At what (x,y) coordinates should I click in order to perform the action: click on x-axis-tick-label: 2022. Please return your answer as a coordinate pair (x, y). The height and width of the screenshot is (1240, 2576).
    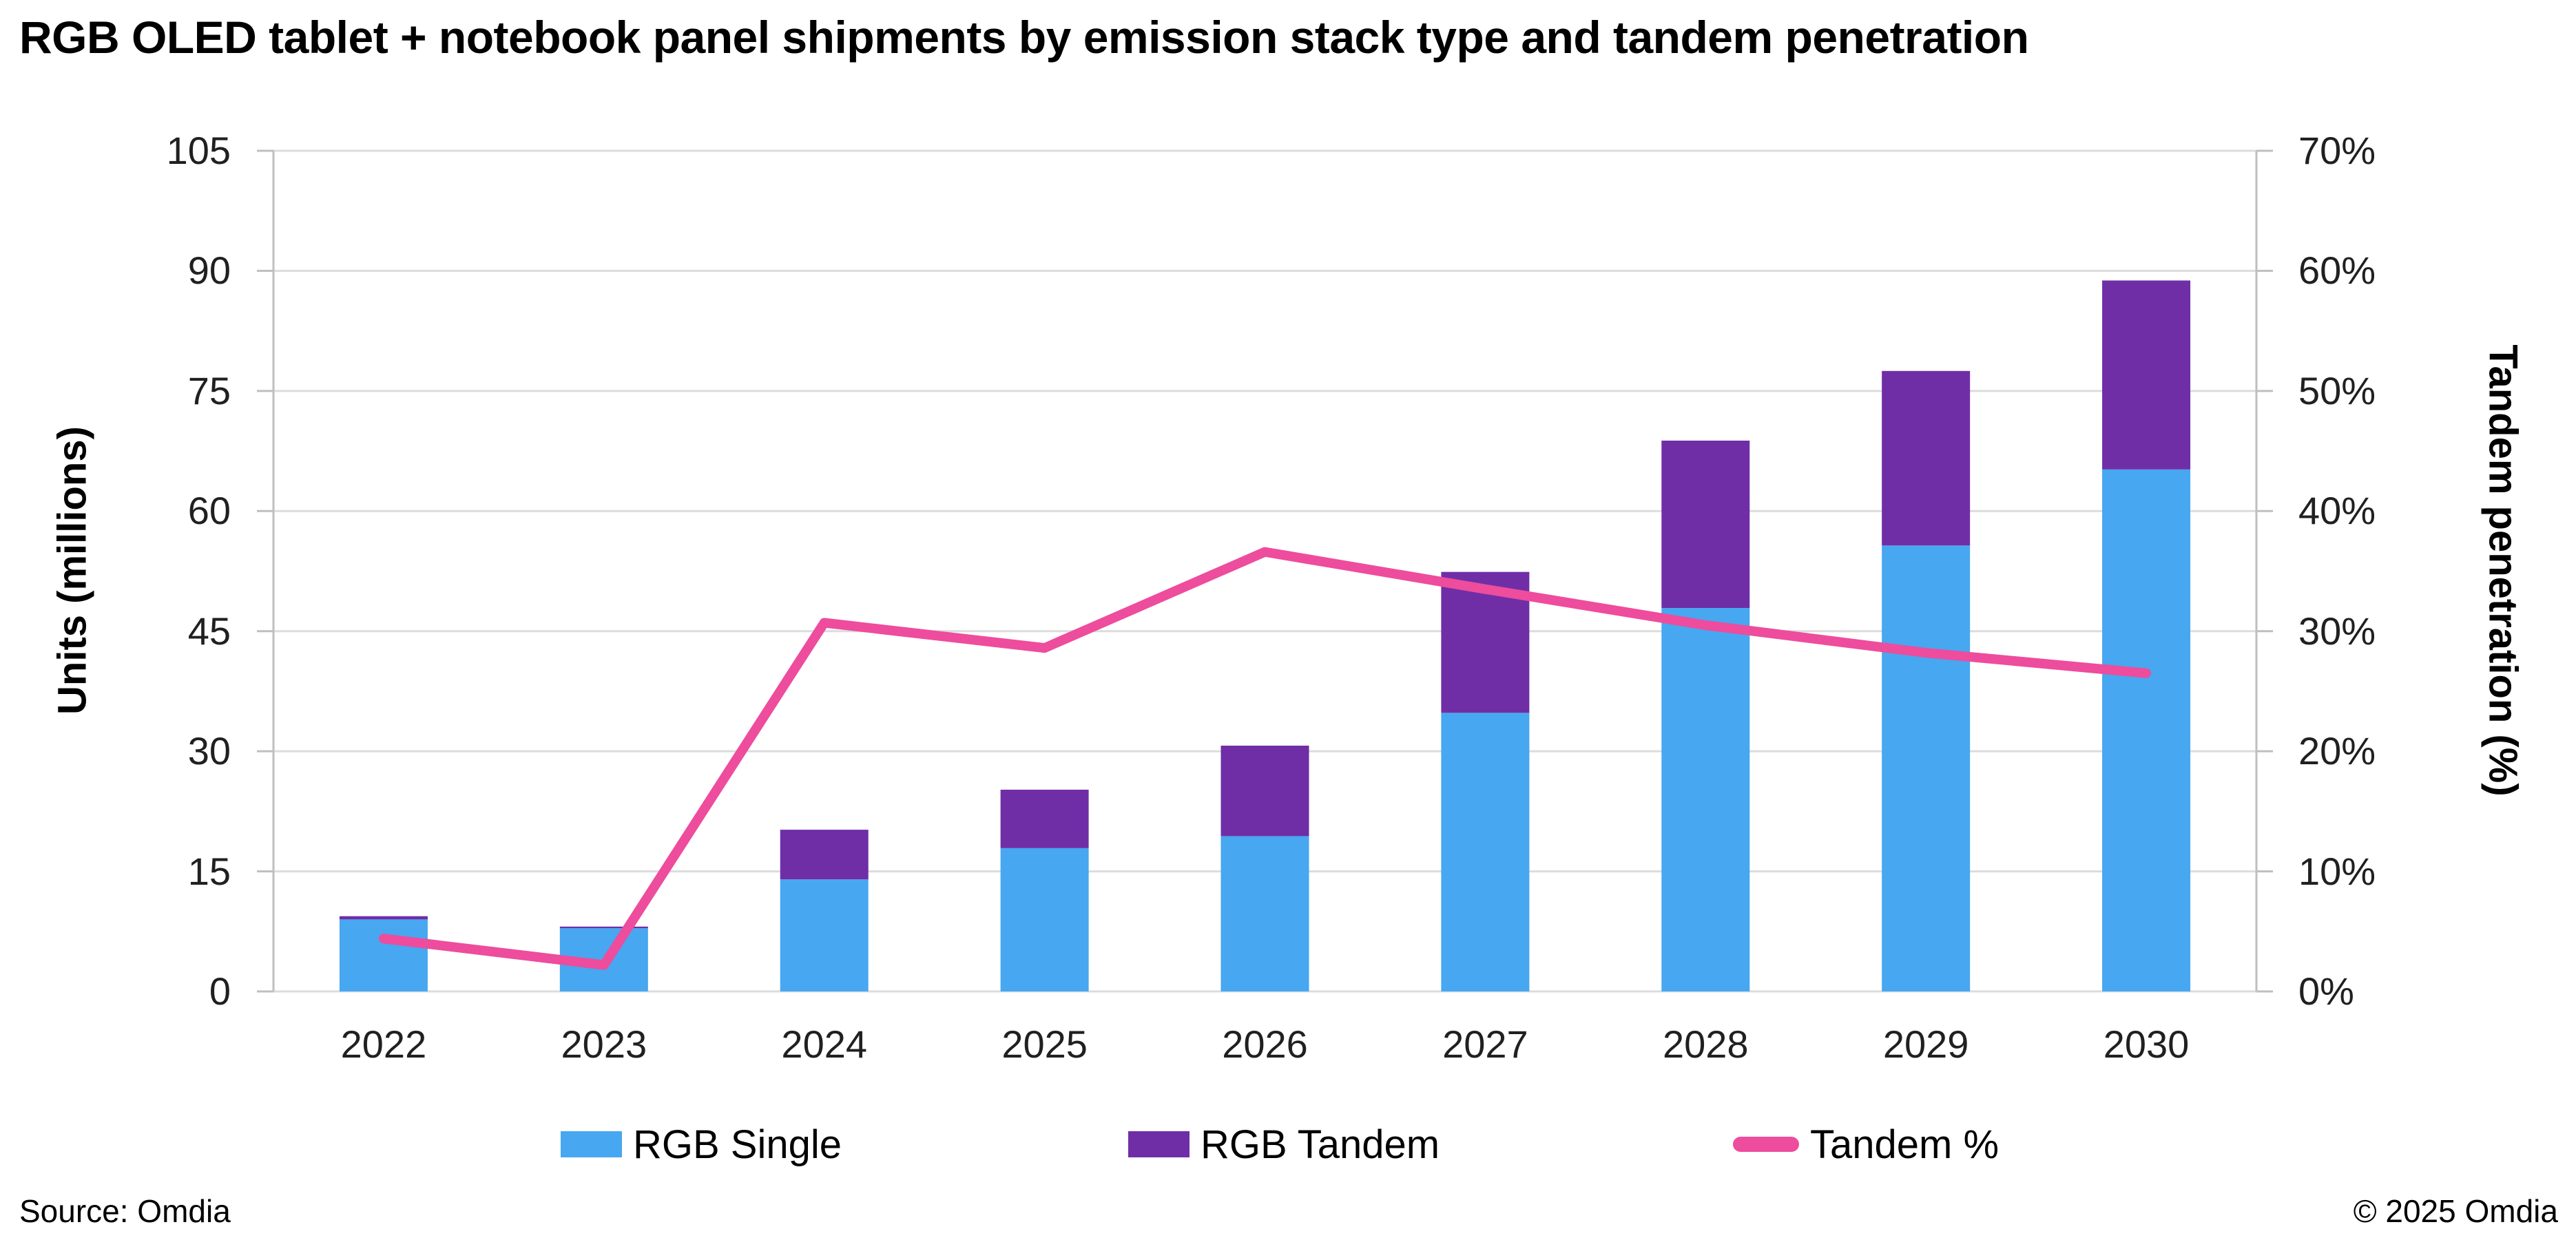
    Looking at the image, I should click on (383, 1044).